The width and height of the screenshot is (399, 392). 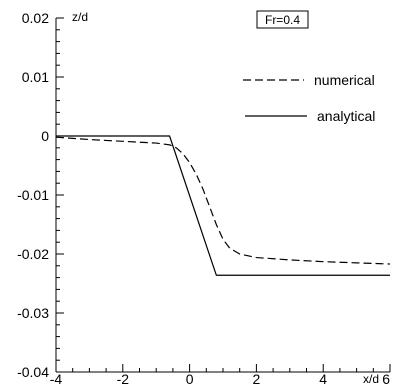 What do you see at coordinates (35, 77) in the screenshot?
I see `y-tick-label: 0.01` at bounding box center [35, 77].